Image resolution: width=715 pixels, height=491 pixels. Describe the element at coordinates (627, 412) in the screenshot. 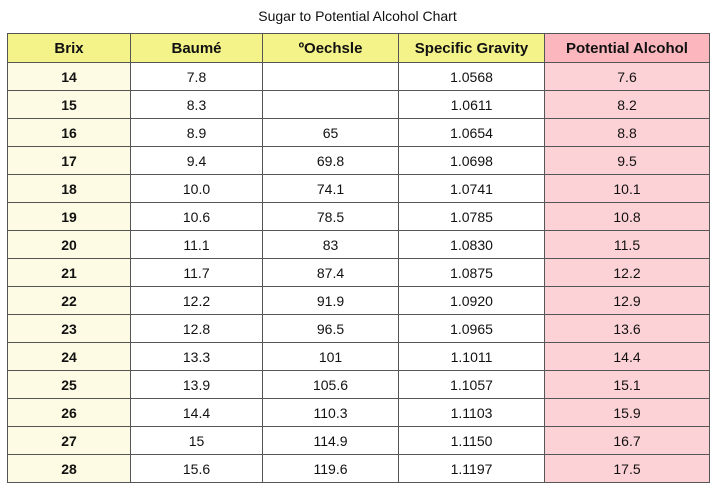

I see `cell-potential-alcohol: 15.9` at that location.